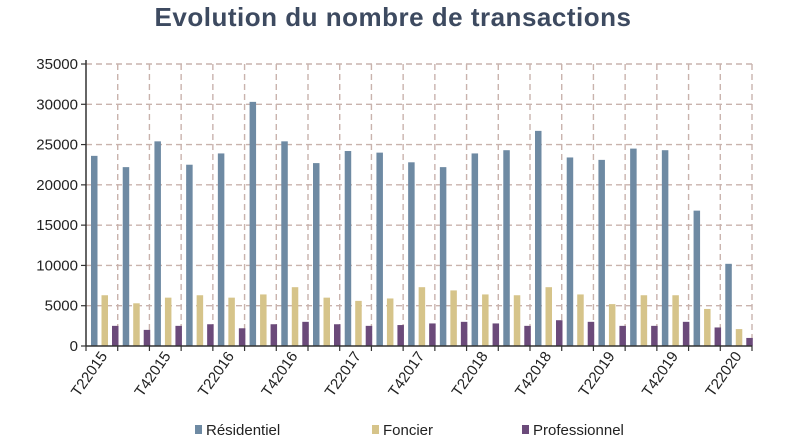 This screenshot has height=441, width=786. What do you see at coordinates (89, 374) in the screenshot?
I see `x-tick-label: T22015` at bounding box center [89, 374].